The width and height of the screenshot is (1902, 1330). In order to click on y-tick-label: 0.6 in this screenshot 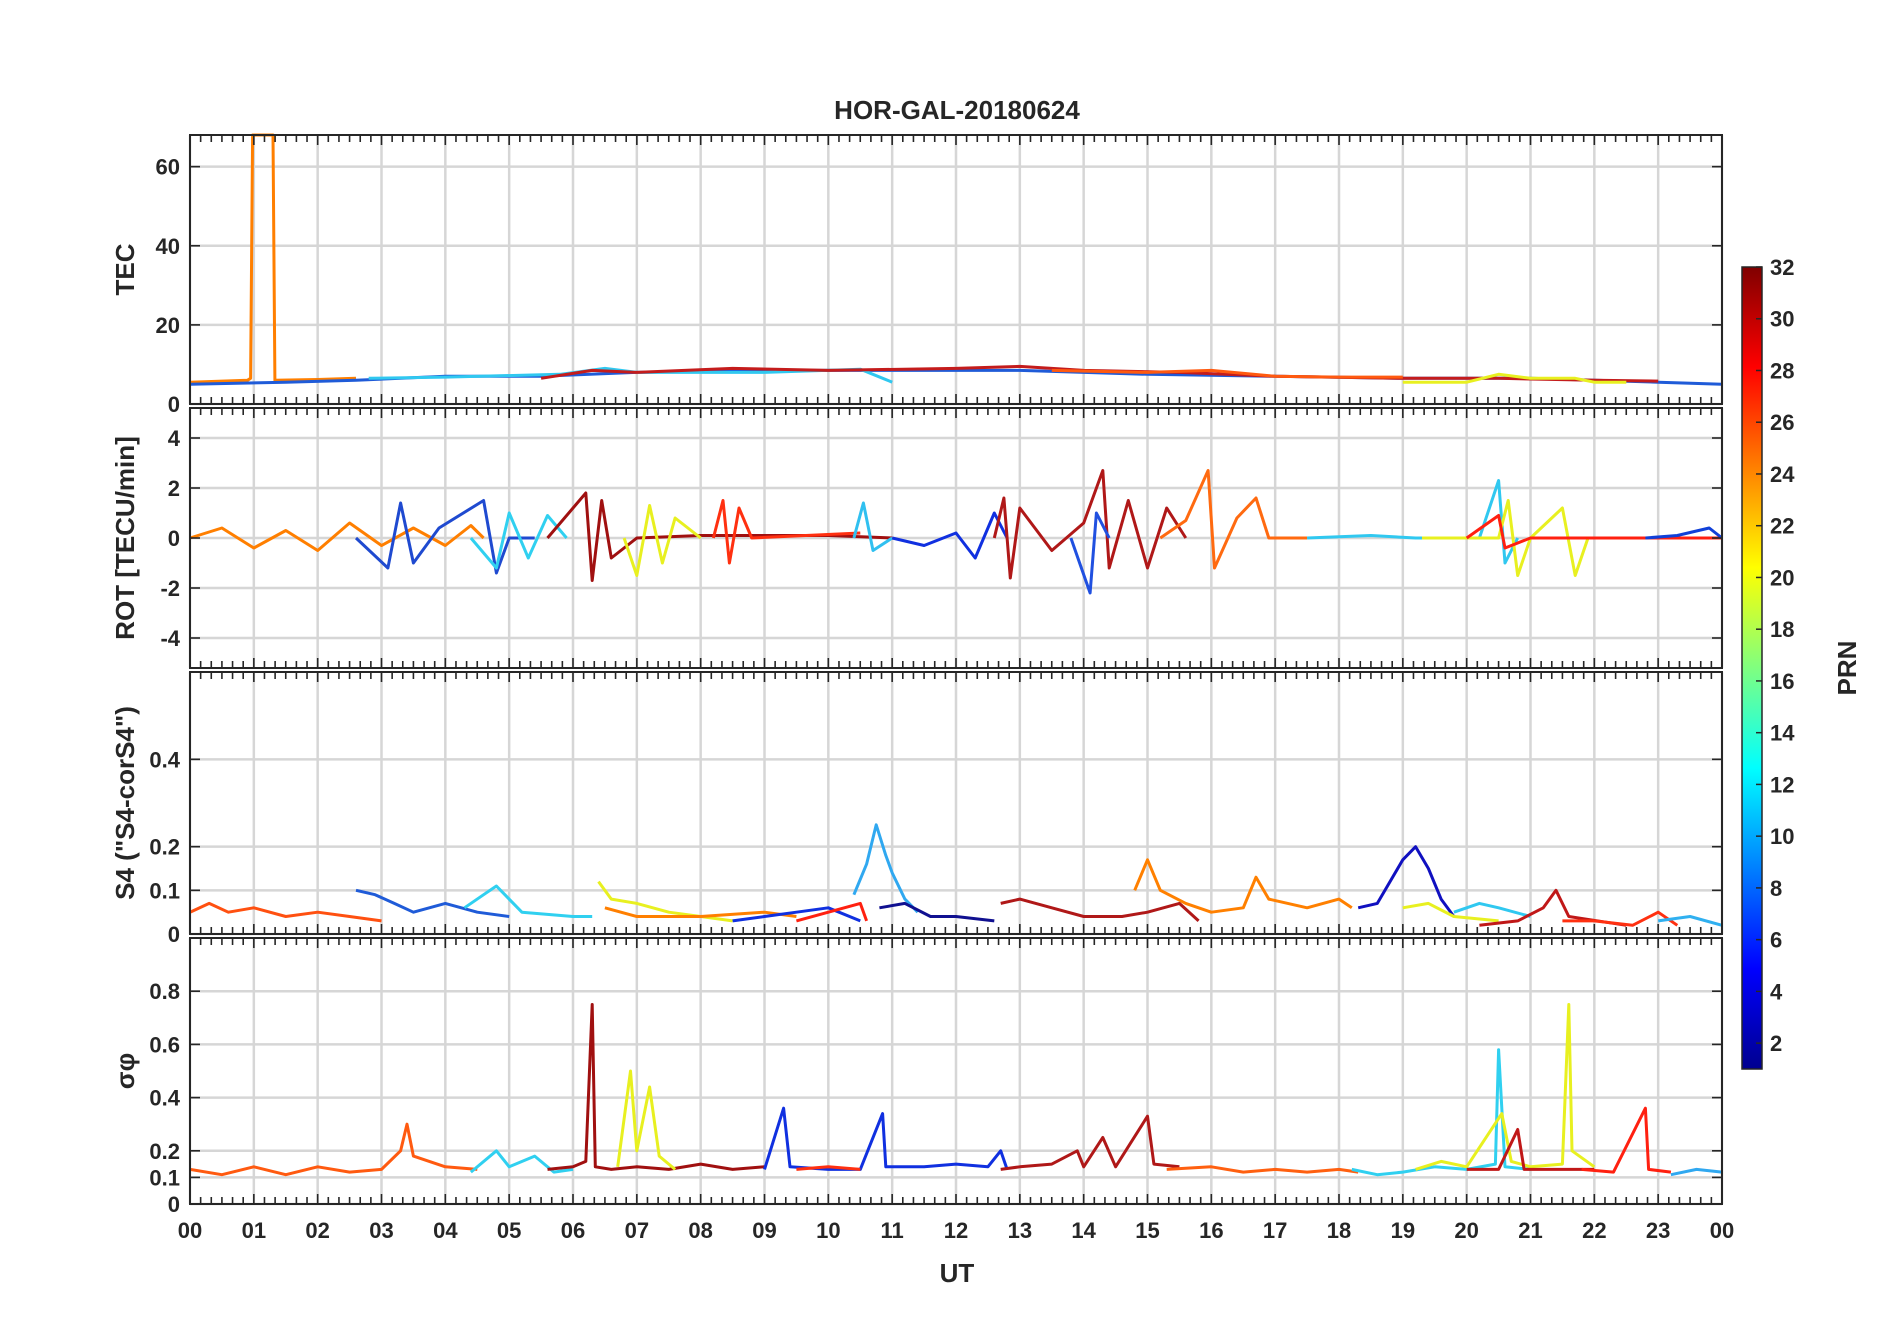, I will do `click(164, 1044)`.